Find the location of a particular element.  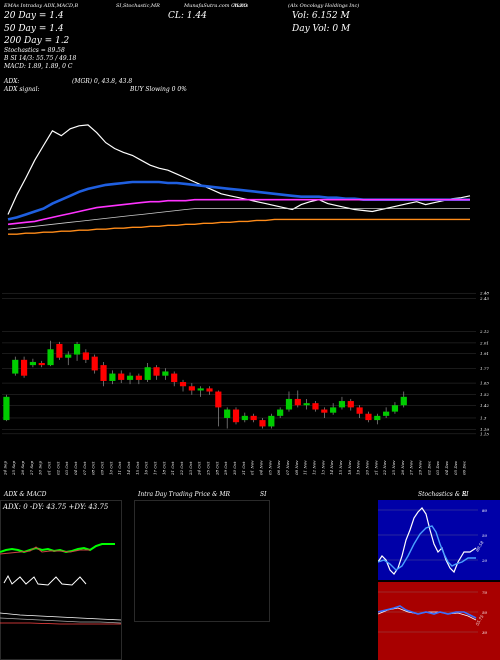

candle-ytick: 1.52 is located at coordinates (484, 394).